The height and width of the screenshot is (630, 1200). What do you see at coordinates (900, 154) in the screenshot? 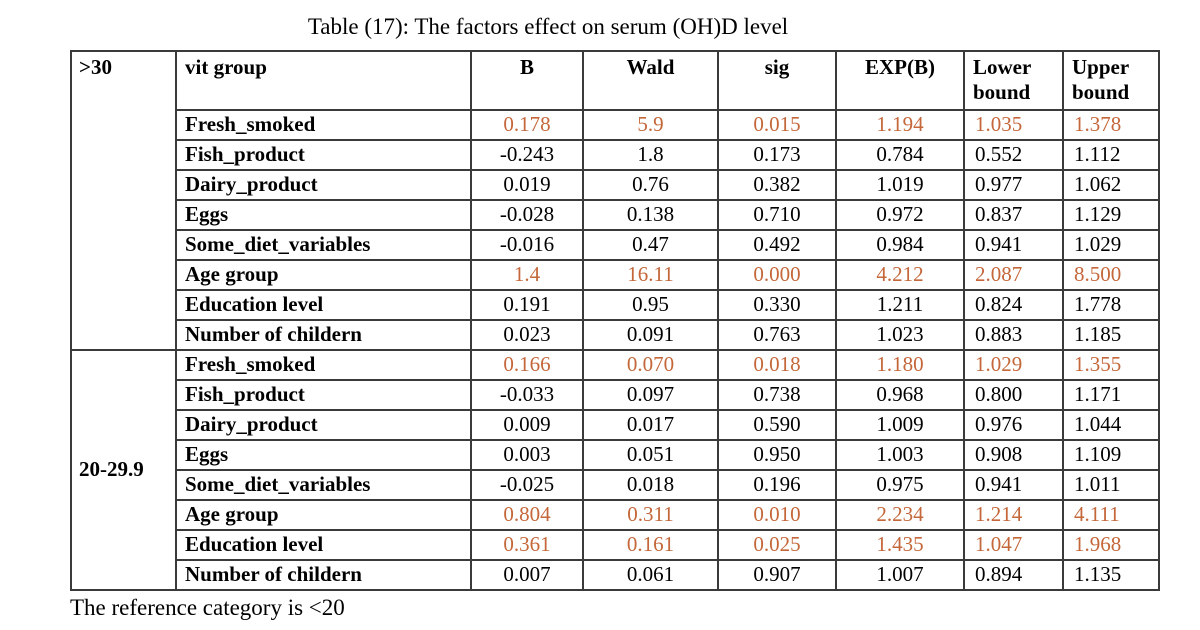
I see `value-cell: 0.784` at bounding box center [900, 154].